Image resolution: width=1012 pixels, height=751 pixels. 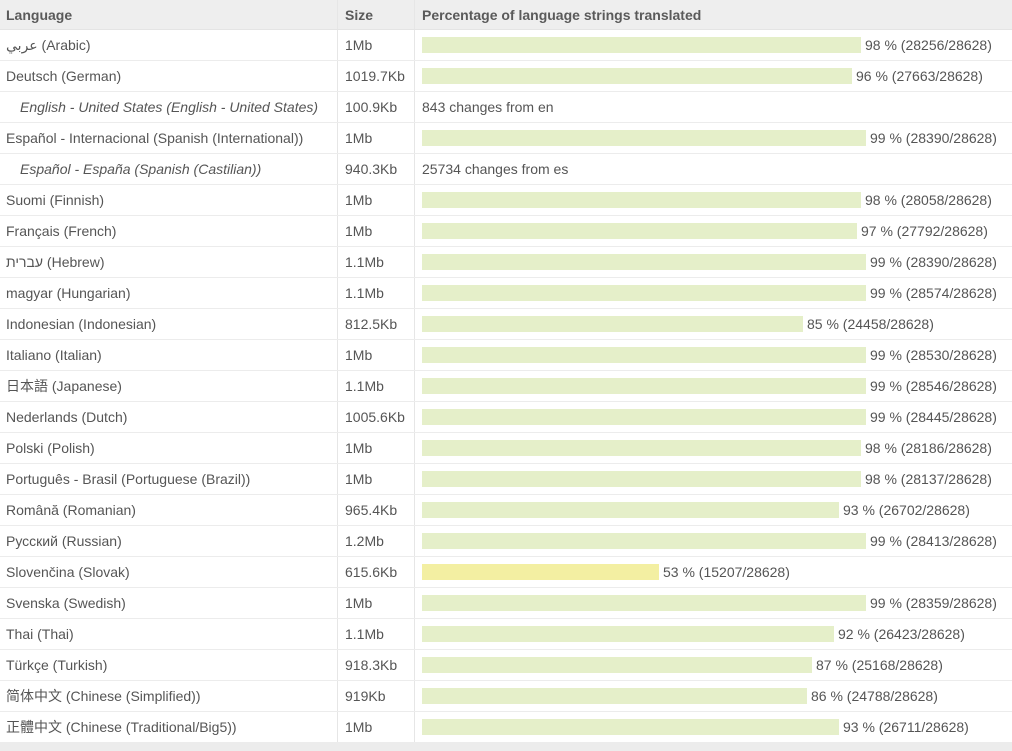 What do you see at coordinates (54, 355) in the screenshot?
I see `language-name: Italiano (Italian)` at bounding box center [54, 355].